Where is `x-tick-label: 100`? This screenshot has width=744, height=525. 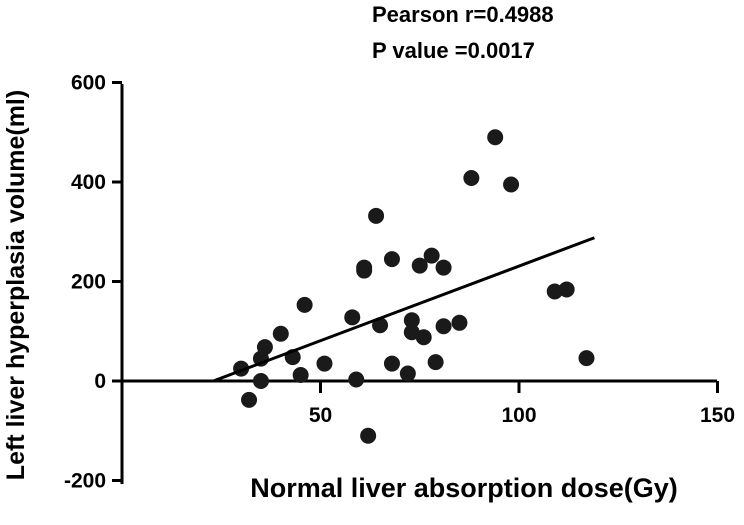 x-tick-label: 100 is located at coordinates (518, 415).